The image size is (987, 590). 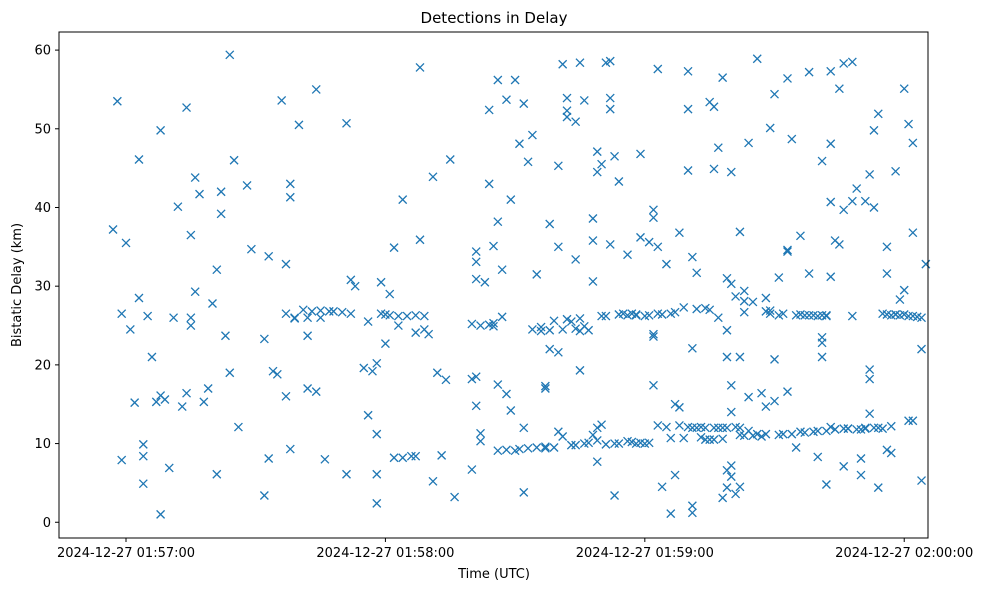 What do you see at coordinates (17, 285) in the screenshot?
I see `y-axis-label: Bistatic Delay (km)` at bounding box center [17, 285].